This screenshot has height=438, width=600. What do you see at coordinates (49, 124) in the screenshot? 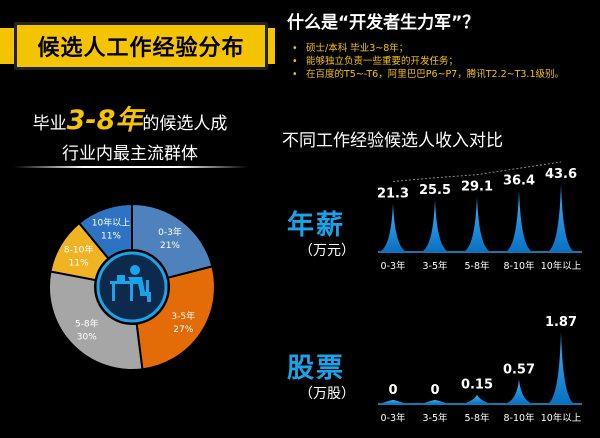
I see `lead-pre: 毕业` at bounding box center [49, 124].